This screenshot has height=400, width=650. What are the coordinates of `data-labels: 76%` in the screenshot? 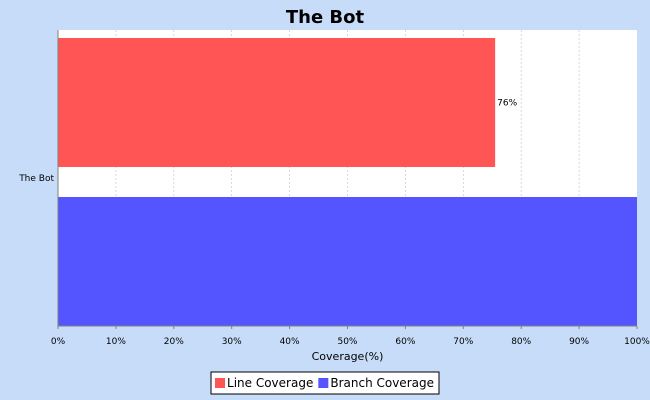 It's located at (507, 104).